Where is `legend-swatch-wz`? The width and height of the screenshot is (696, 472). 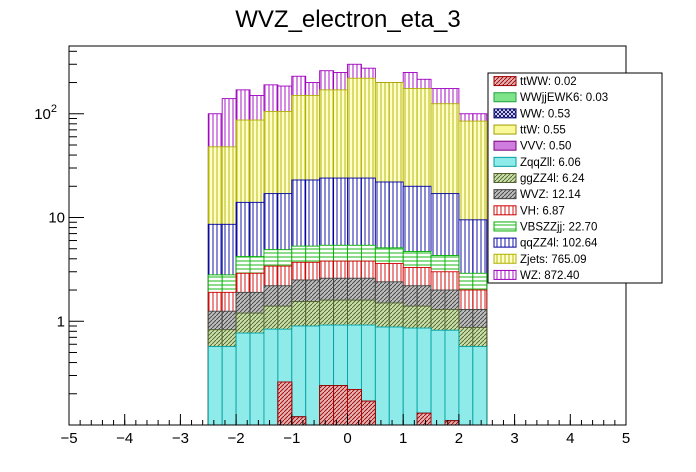 legend-swatch-wz is located at coordinates (505, 274).